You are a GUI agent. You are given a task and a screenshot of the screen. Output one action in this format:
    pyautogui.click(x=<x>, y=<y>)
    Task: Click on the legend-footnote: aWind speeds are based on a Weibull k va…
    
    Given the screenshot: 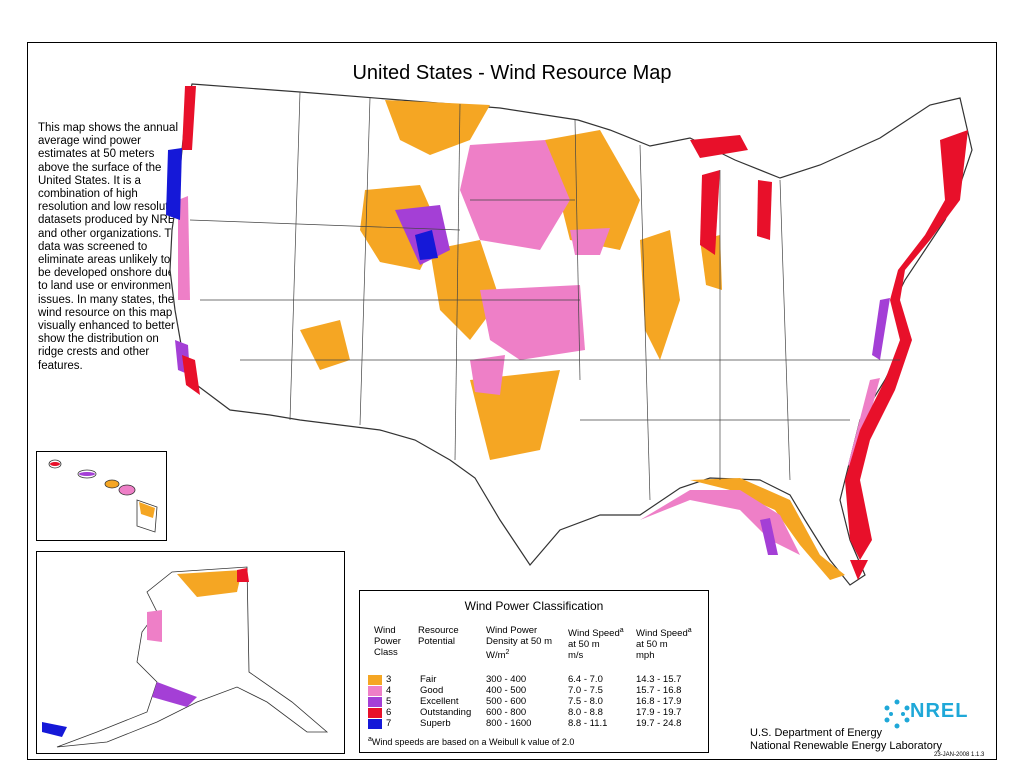 What is the action you would take?
    pyautogui.click(x=471, y=741)
    